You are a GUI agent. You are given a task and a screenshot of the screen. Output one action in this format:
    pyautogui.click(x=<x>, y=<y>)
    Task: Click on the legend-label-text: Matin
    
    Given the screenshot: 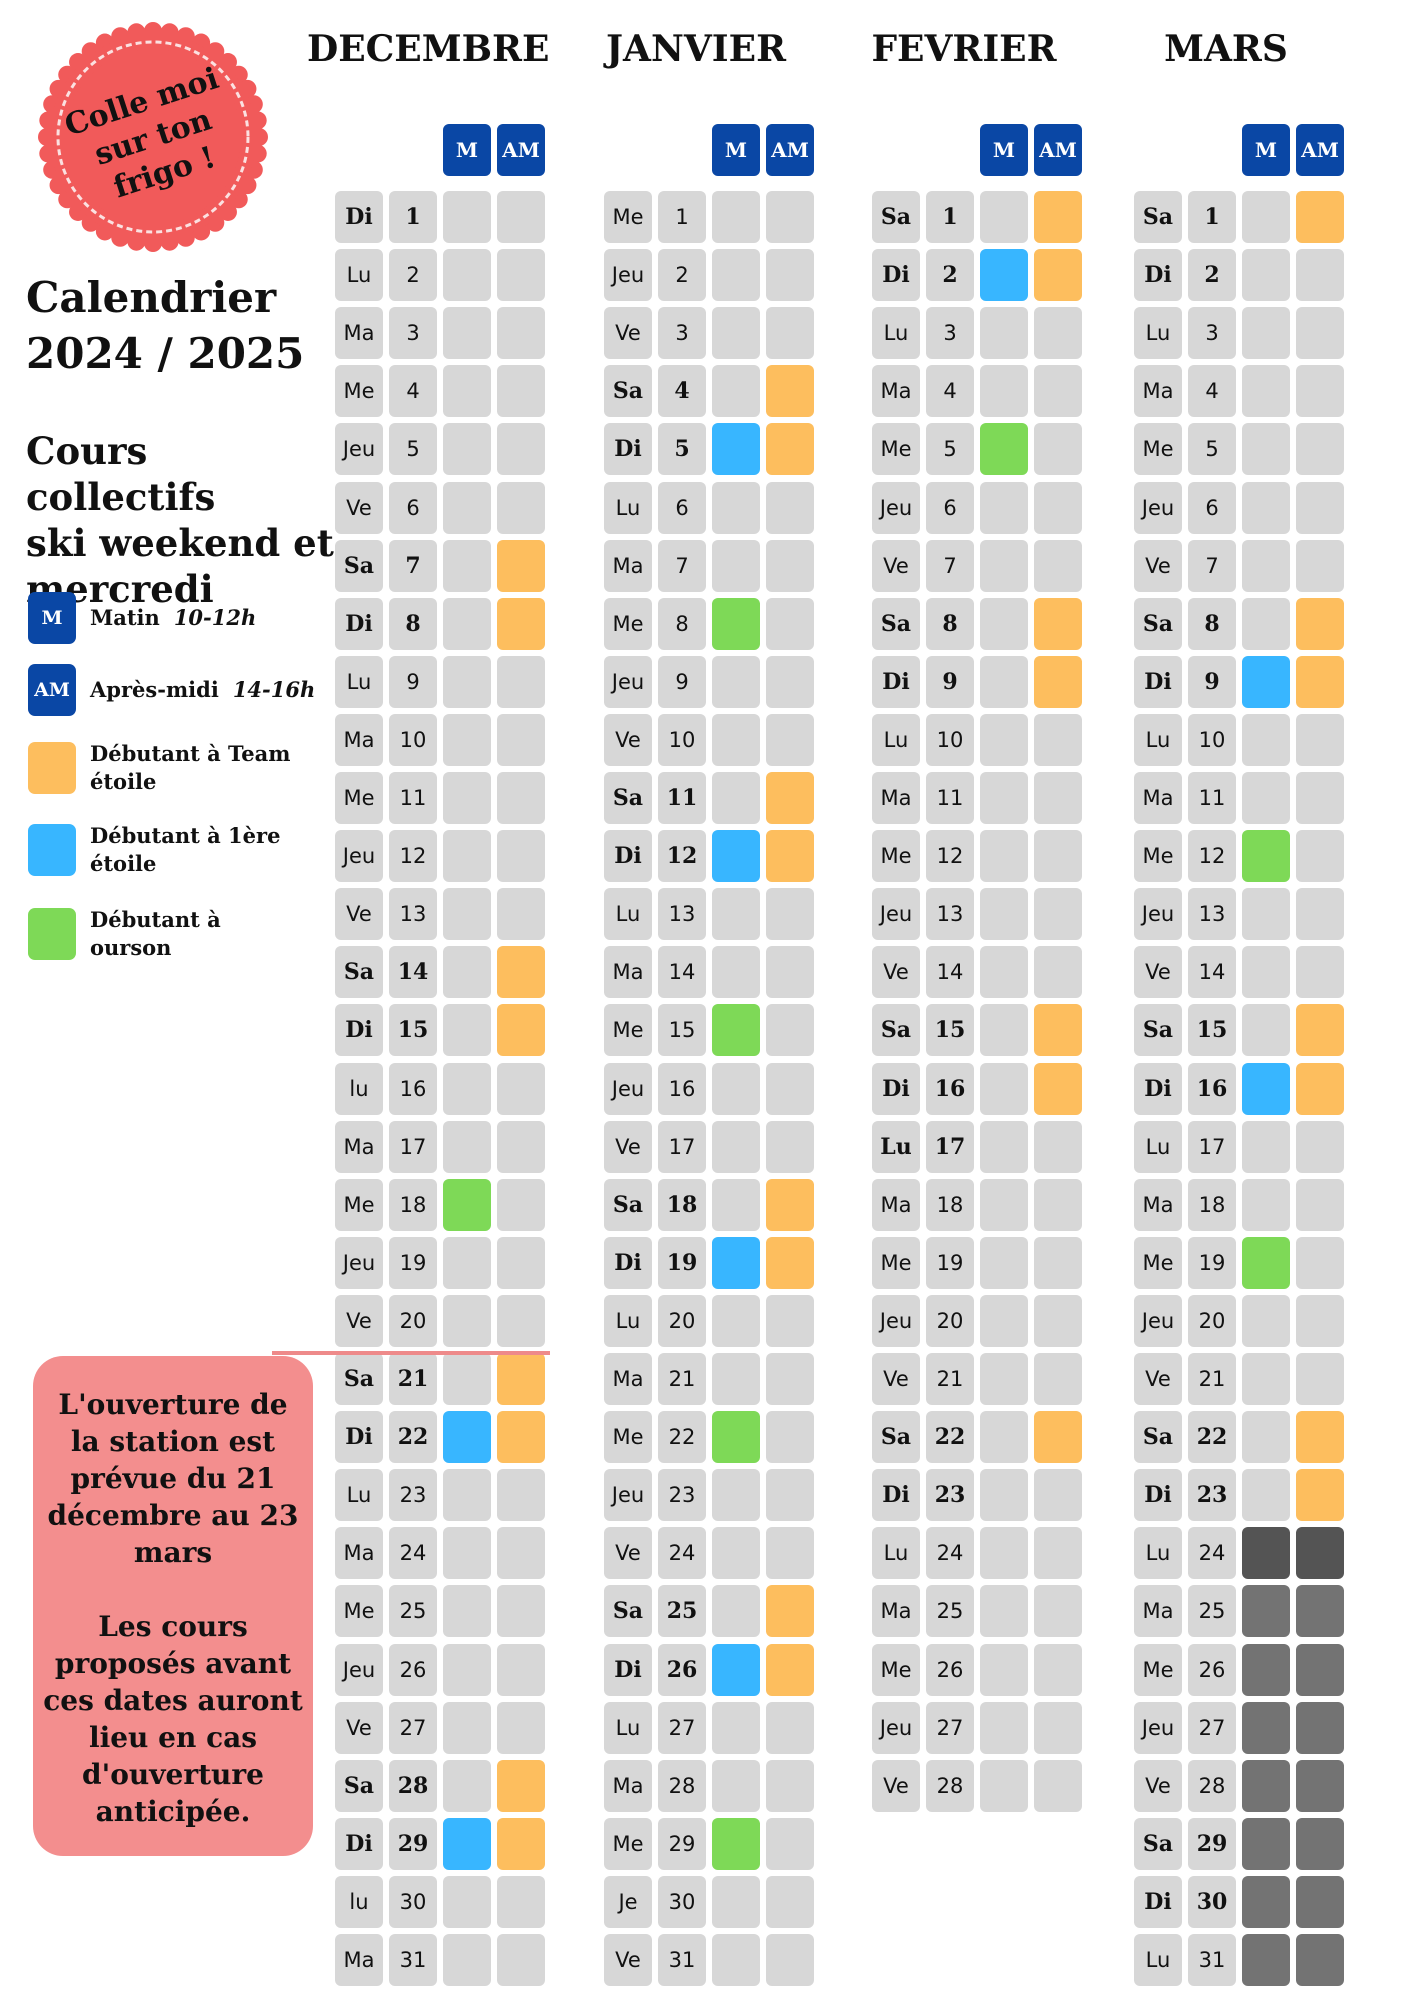 What is the action you would take?
    pyautogui.click(x=125, y=617)
    